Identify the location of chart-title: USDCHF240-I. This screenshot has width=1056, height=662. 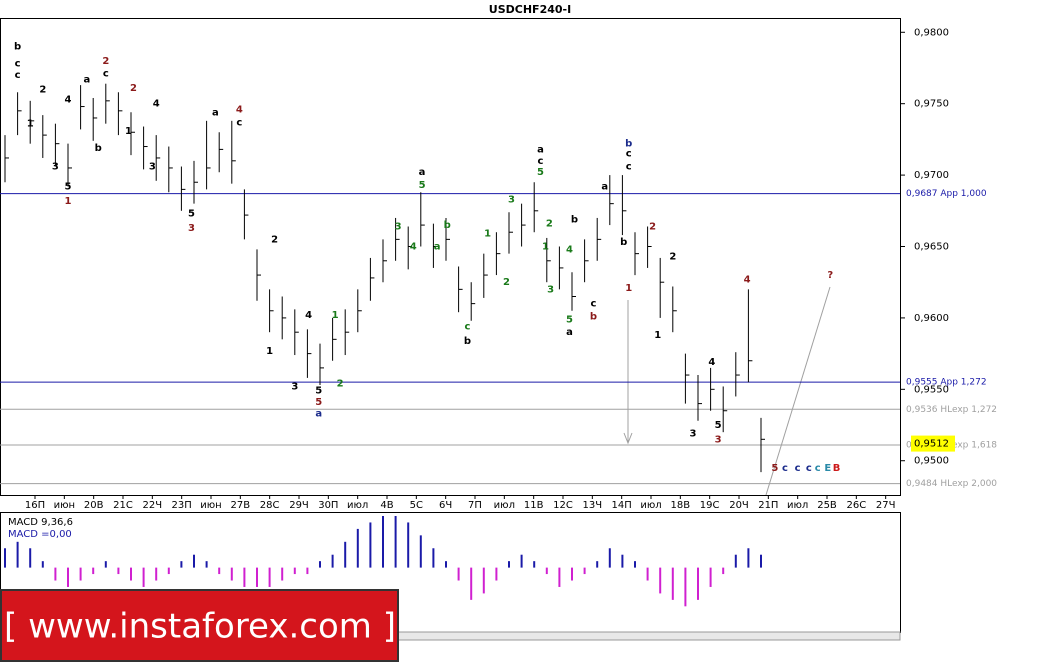
(530, 9).